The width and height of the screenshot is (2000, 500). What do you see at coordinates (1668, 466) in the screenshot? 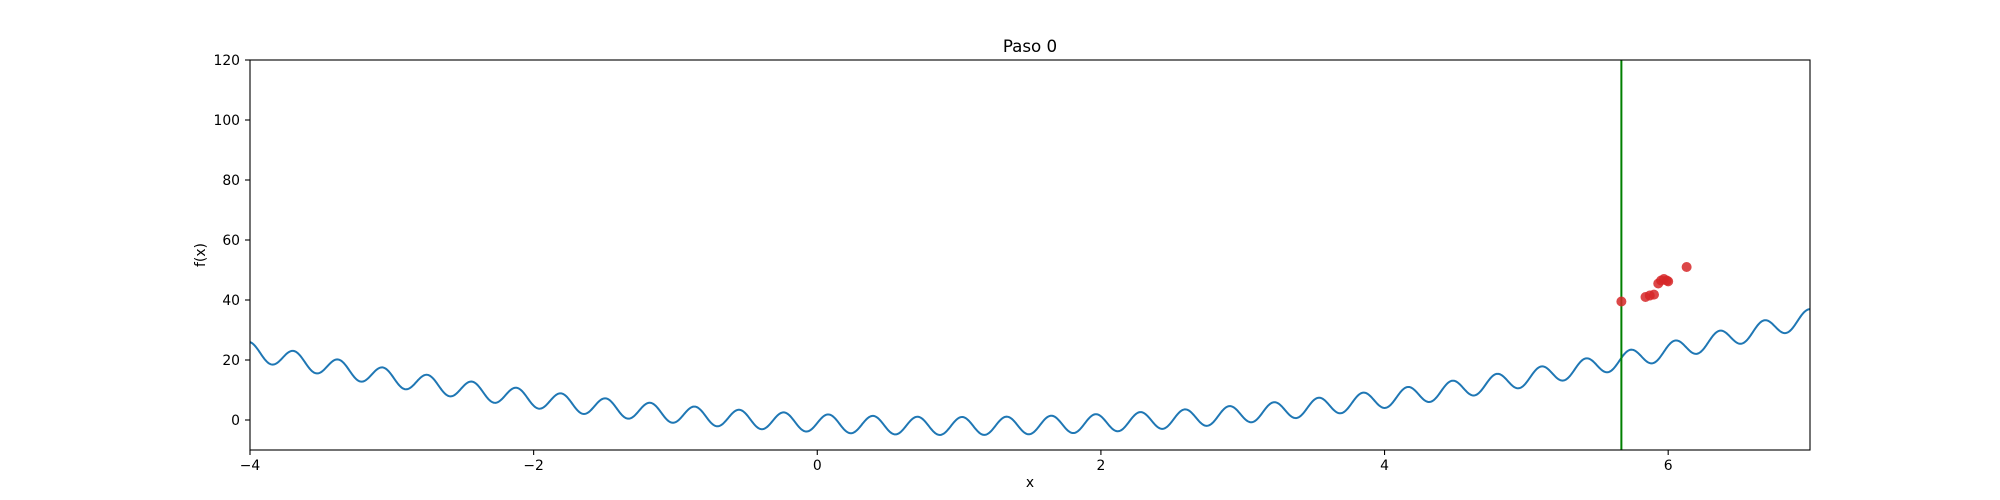
I see `x-tick-label: 6` at bounding box center [1668, 466].